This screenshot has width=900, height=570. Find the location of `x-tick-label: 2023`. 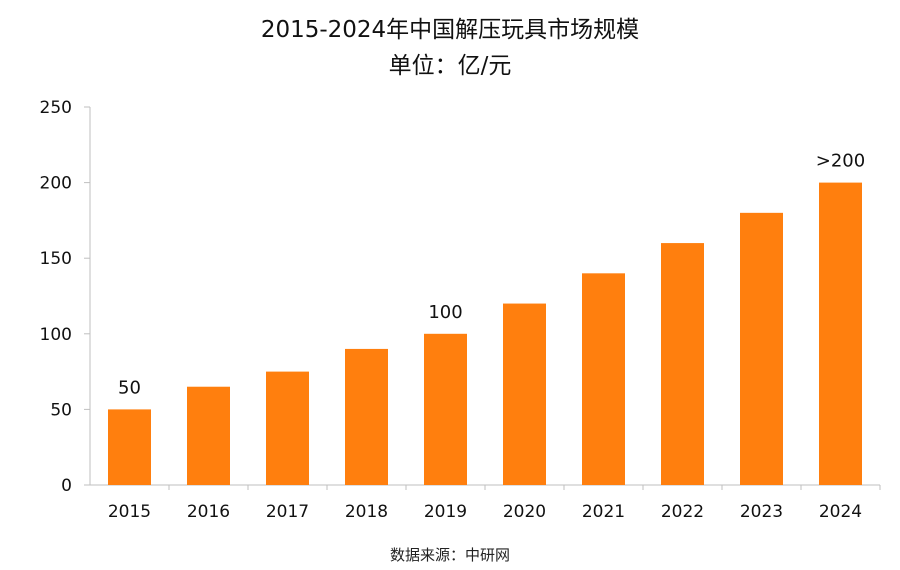

x-tick-label: 2023 is located at coordinates (761, 512).